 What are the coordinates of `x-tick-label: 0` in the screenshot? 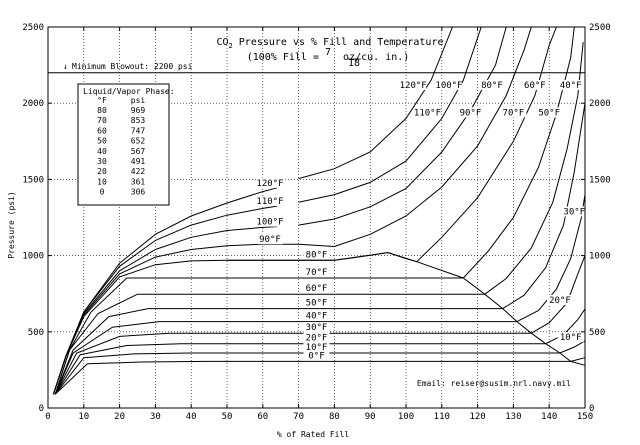 It's located at (47, 417).